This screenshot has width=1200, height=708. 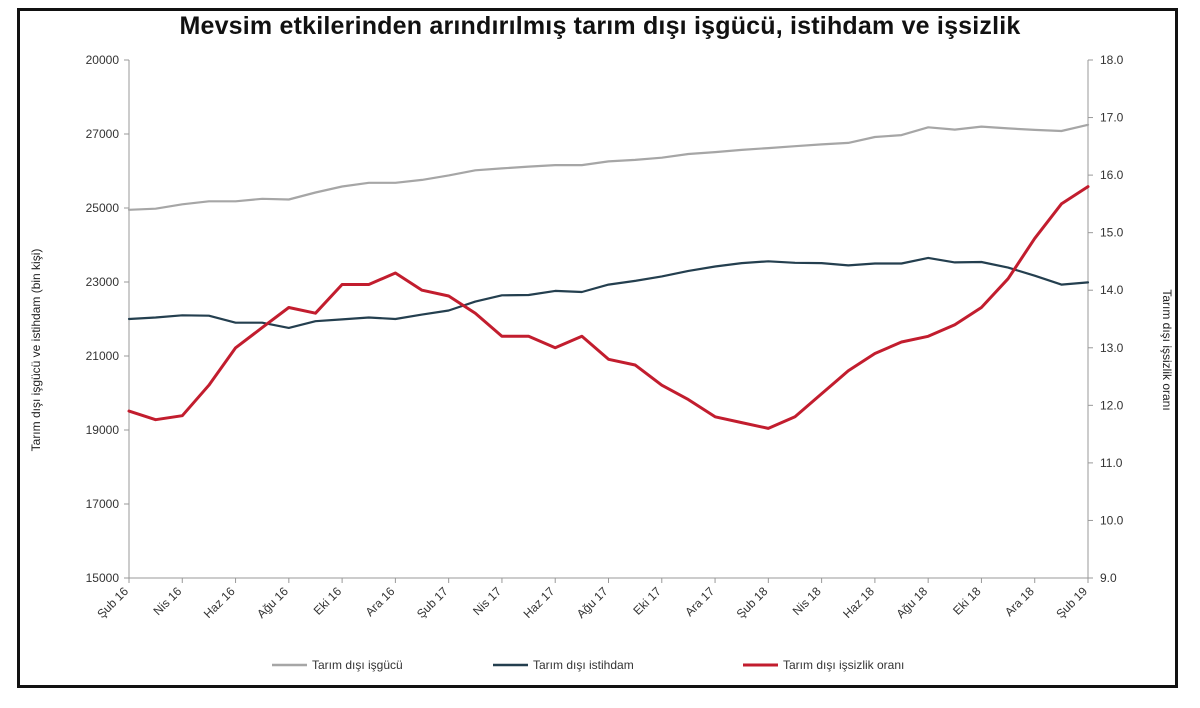 I want to click on left-tick-label: 20000, so click(x=103, y=60).